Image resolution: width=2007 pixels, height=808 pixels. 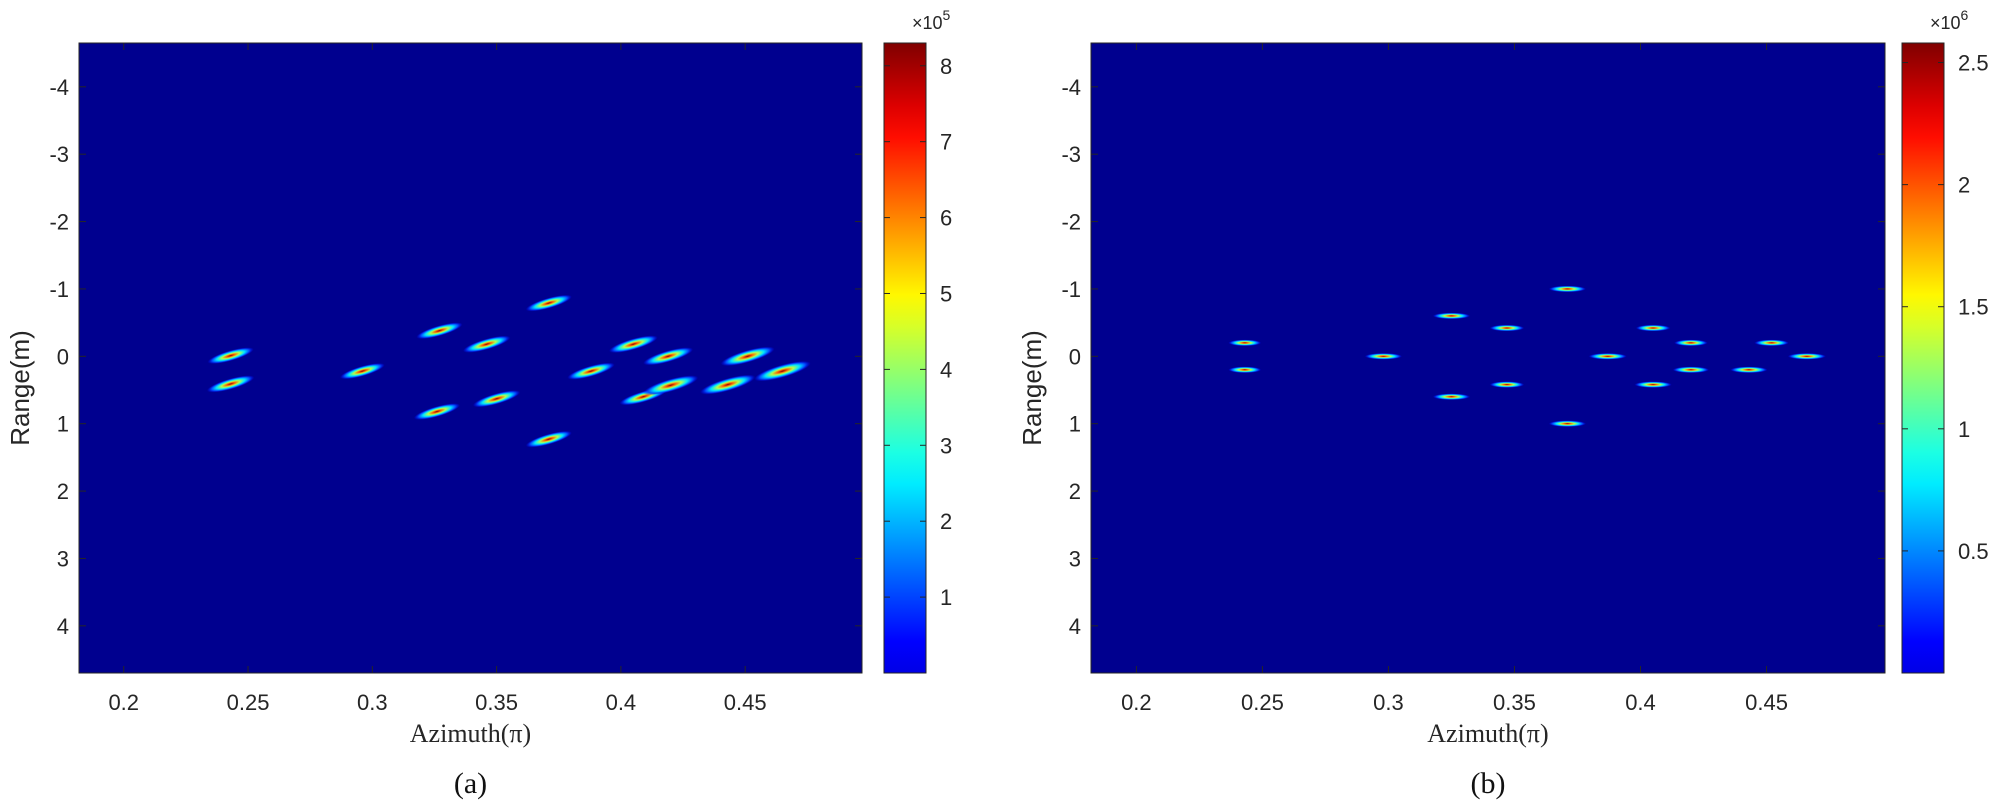 I want to click on colorbar-exponent: ×10⁶, so click(x=1949, y=20).